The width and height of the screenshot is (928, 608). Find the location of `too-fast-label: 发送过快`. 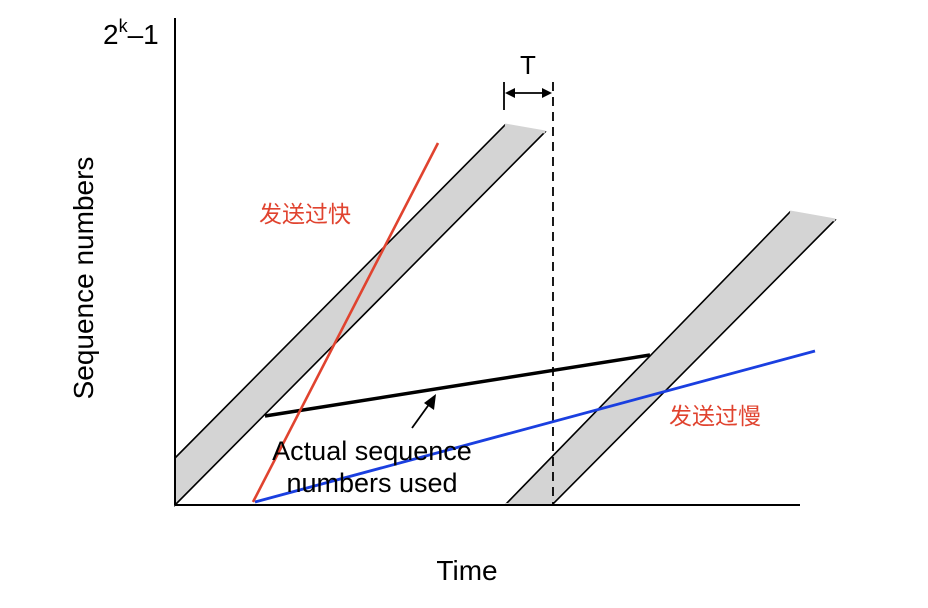

too-fast-label: 发送过快 is located at coordinates (305, 215).